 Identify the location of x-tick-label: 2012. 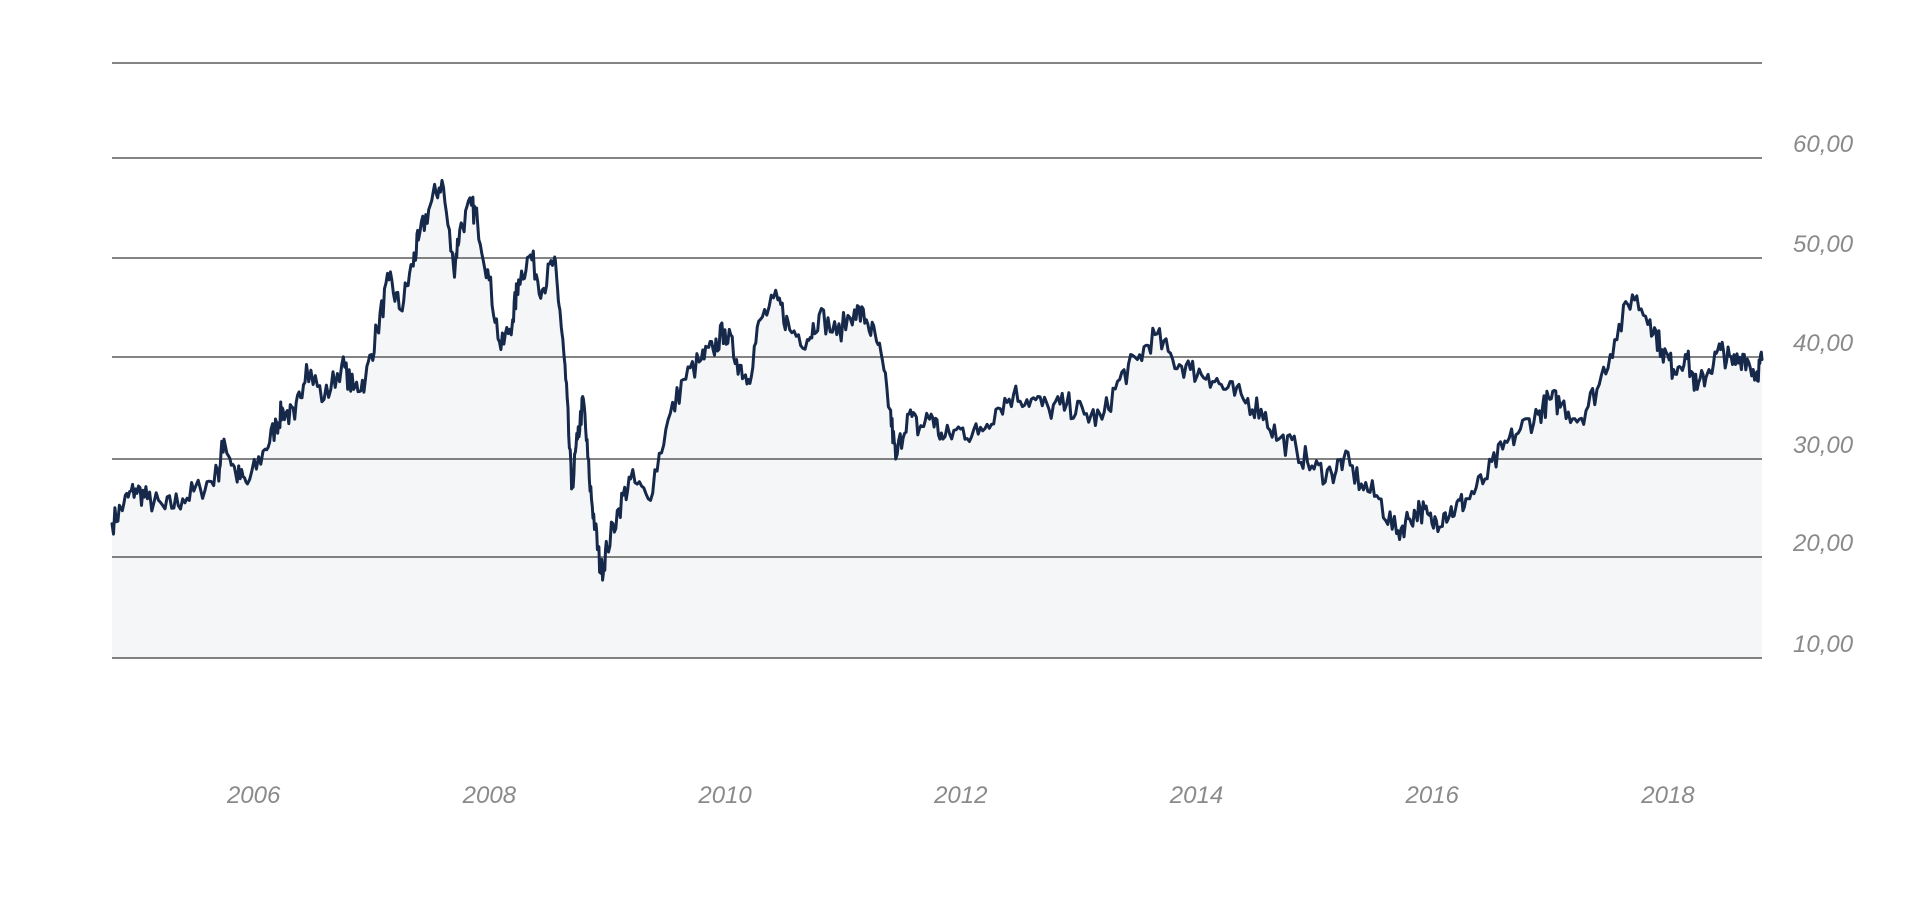
(960, 795).